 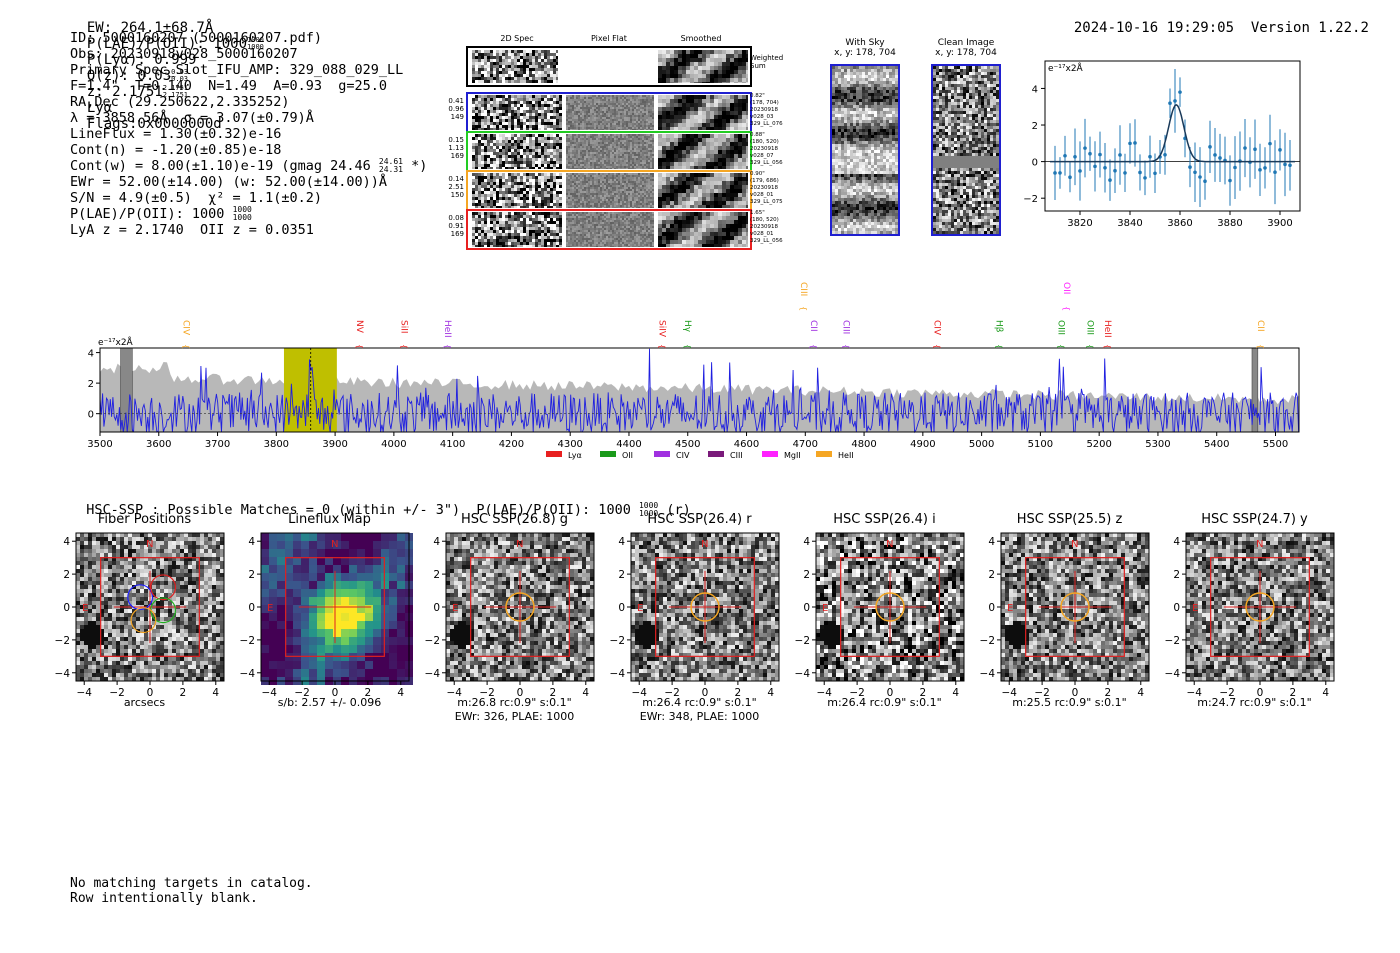 What do you see at coordinates (766, 202) in the screenshot?
I see `fiber-row-info-line: 329_LL_075` at bounding box center [766, 202].